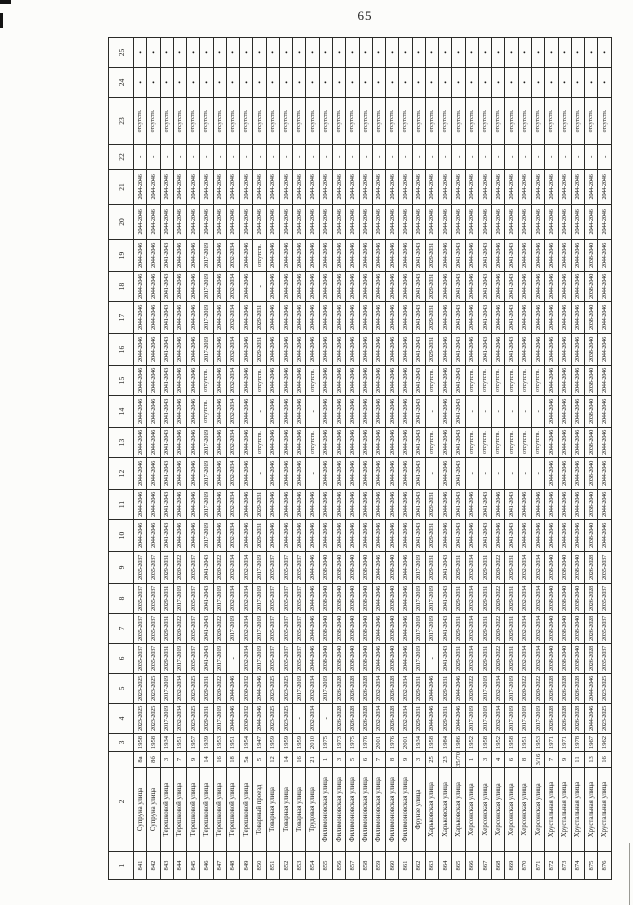  Describe the element at coordinates (180, 865) in the screenshot. I see `row-number-cell: 844` at that location.